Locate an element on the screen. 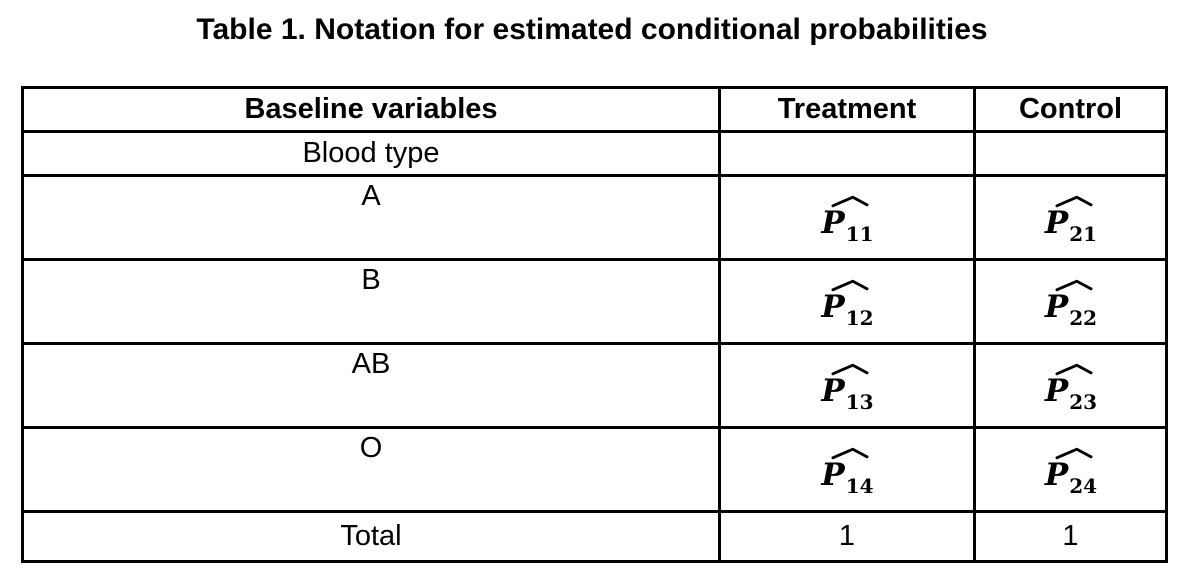  header-row: Baseline variables Treatment Control is located at coordinates (594, 109).